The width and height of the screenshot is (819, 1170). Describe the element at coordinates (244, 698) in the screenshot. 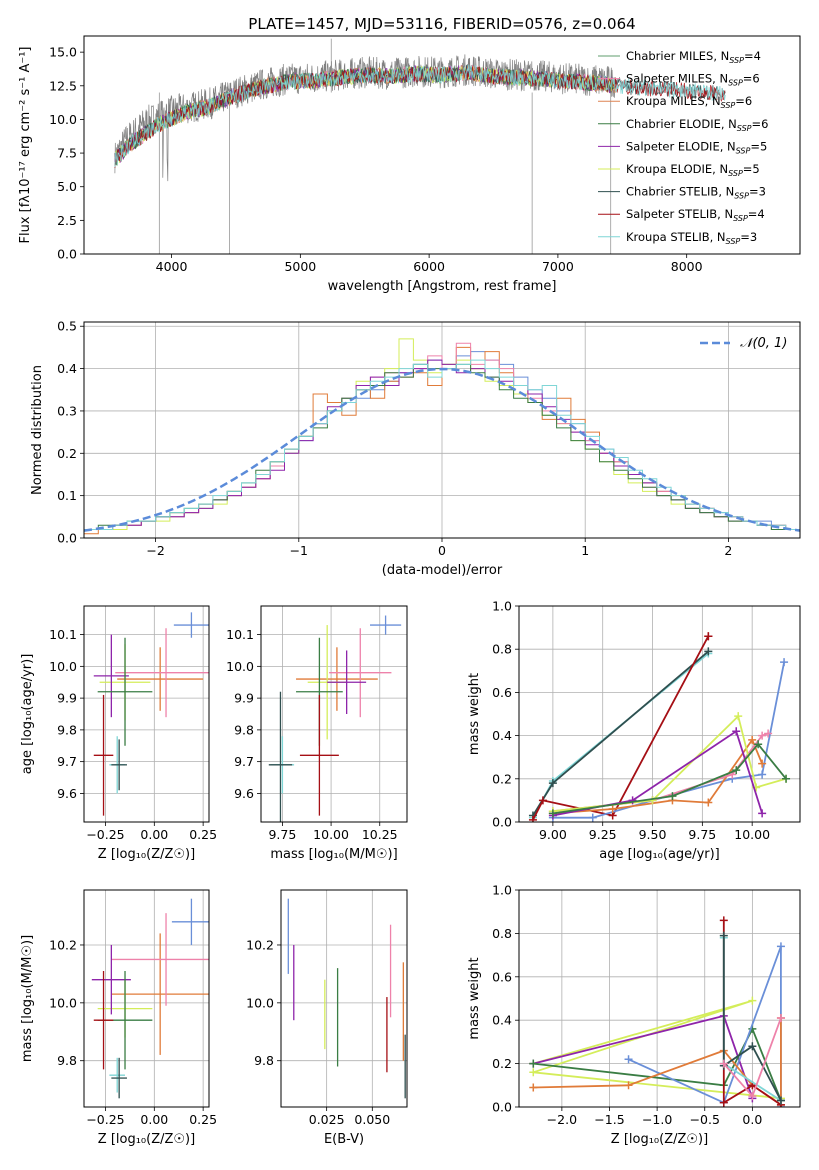

I see `y-tick-label: 9.9` at that location.